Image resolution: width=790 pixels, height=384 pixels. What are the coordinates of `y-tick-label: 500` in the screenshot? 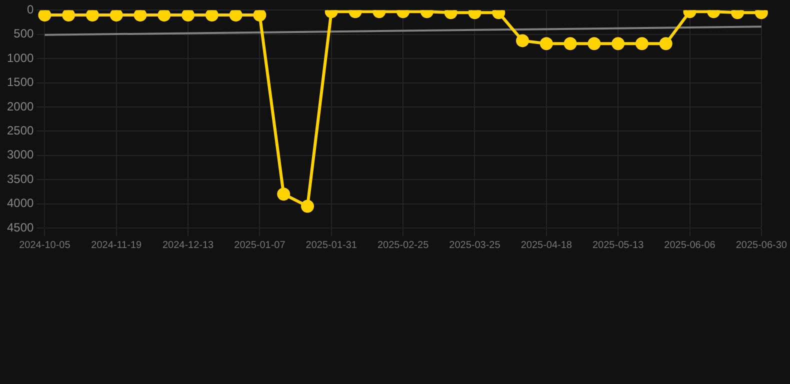 It's located at (24, 33).